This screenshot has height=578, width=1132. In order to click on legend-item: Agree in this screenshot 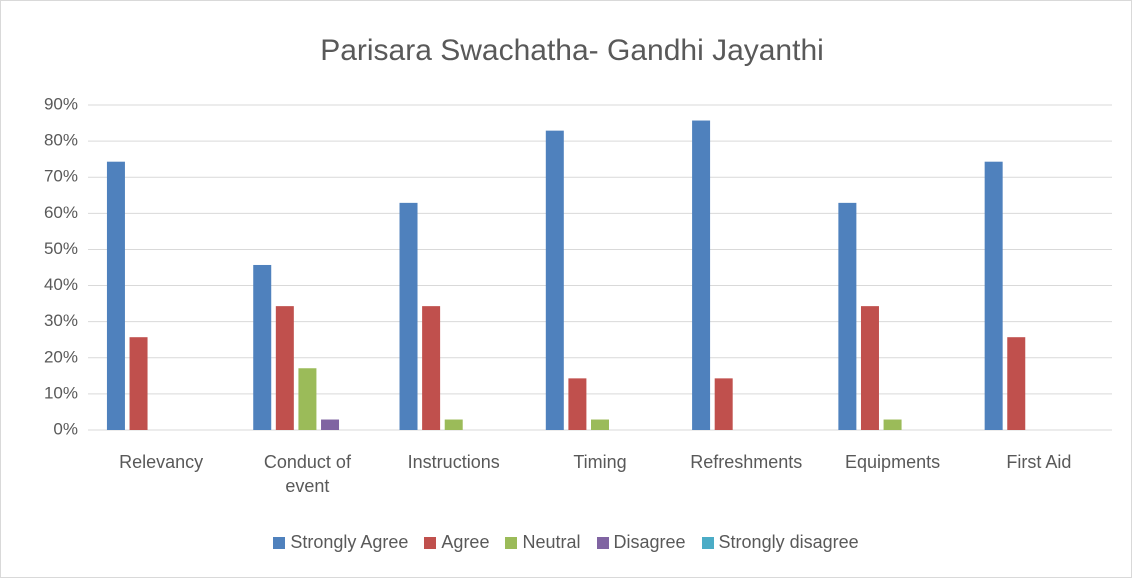, I will do `click(456, 542)`.